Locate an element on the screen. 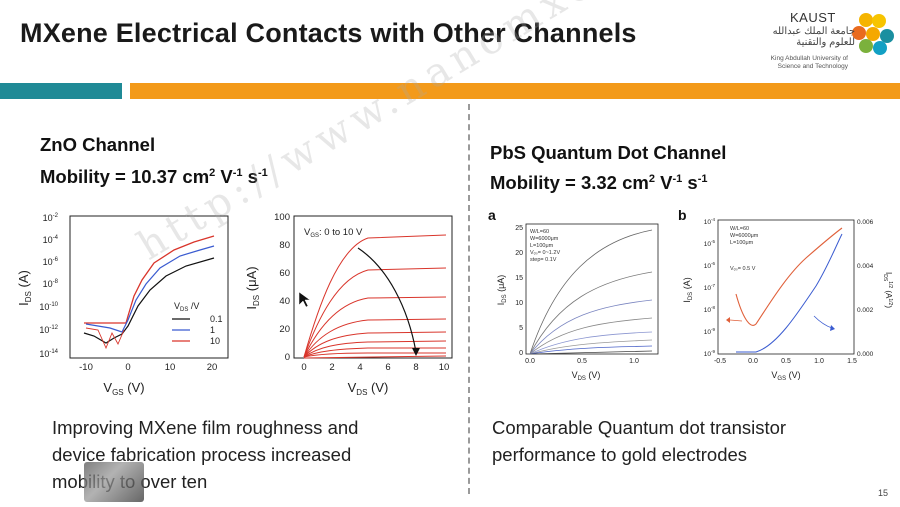  y2-axis-label: IDS1/2 (A1/2) is located at coordinates (887, 290).